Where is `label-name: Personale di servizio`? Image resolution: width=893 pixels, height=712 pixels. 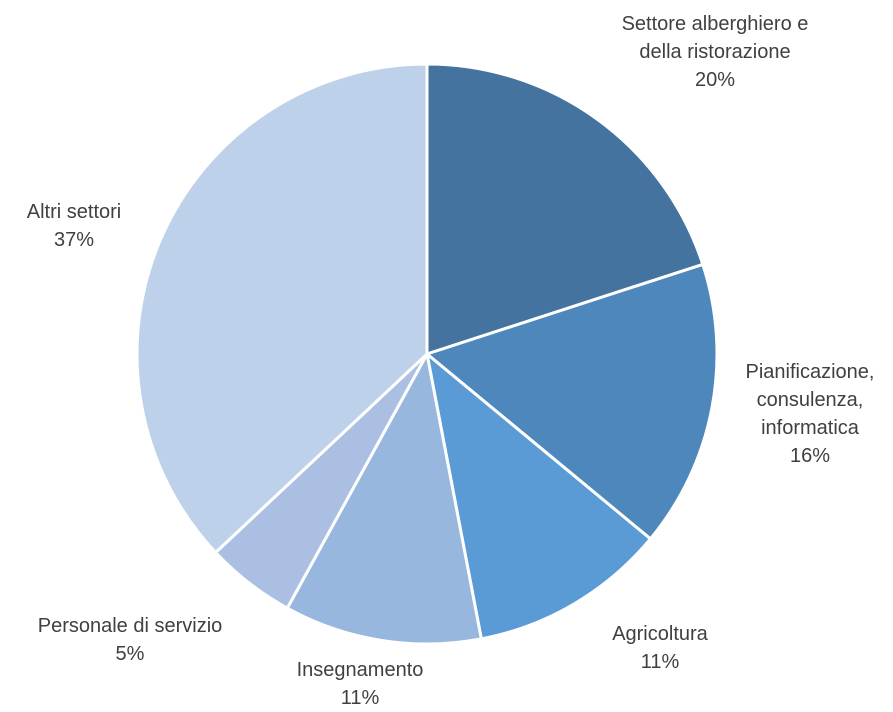 label-name: Personale di servizio is located at coordinates (130, 626).